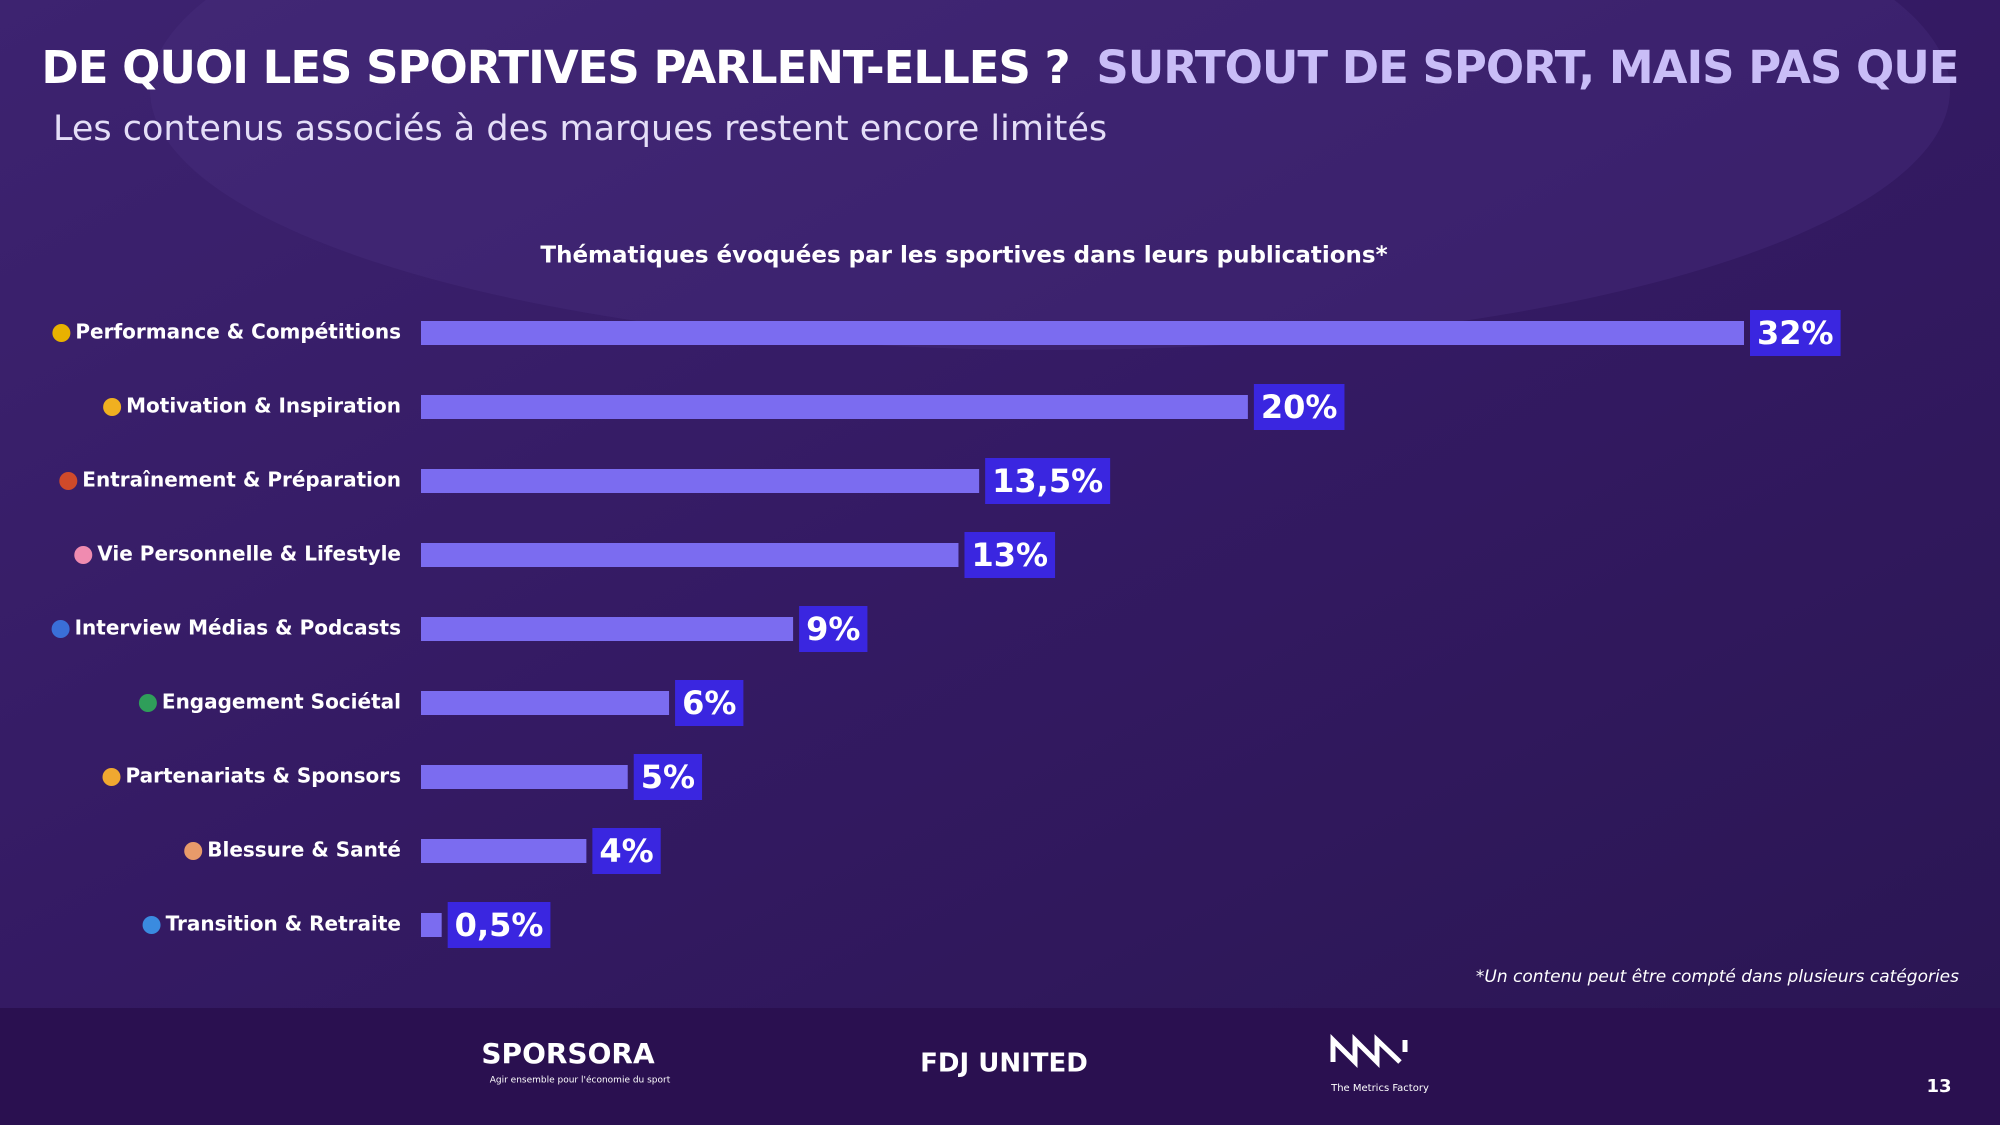 The width and height of the screenshot is (2000, 1125). I want to click on category-label: Performance & Compétitions, so click(238, 332).